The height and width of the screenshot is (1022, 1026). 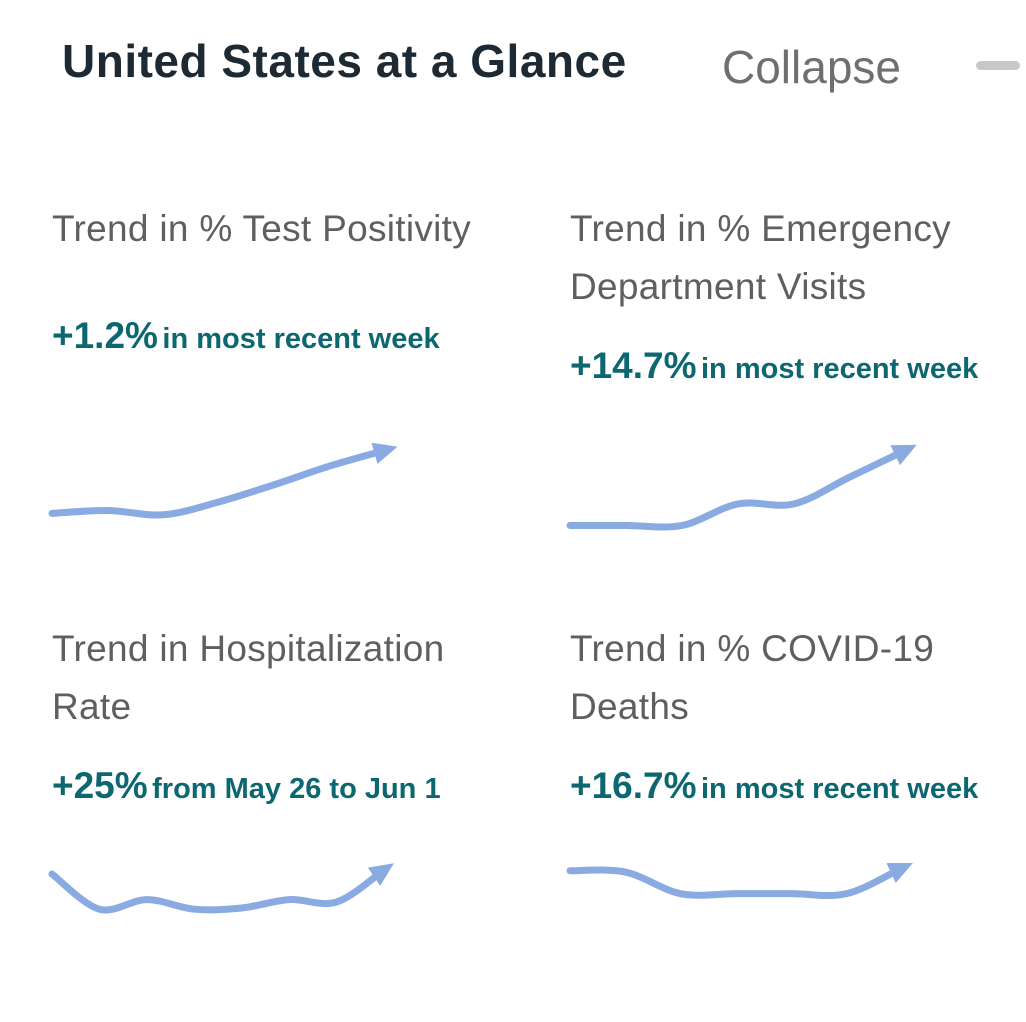 What do you see at coordinates (998, 65) in the screenshot?
I see `minus-icon` at bounding box center [998, 65].